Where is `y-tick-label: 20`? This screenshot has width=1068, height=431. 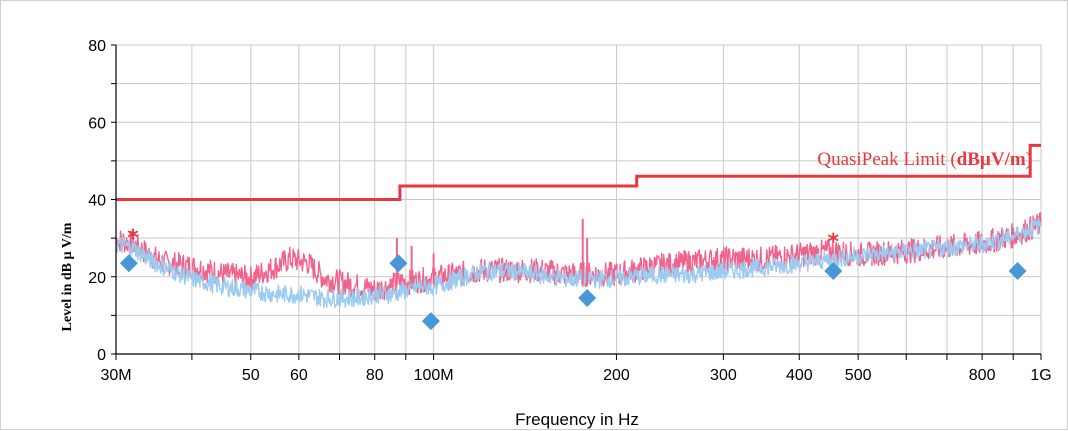 y-tick-label: 20 is located at coordinates (97, 278).